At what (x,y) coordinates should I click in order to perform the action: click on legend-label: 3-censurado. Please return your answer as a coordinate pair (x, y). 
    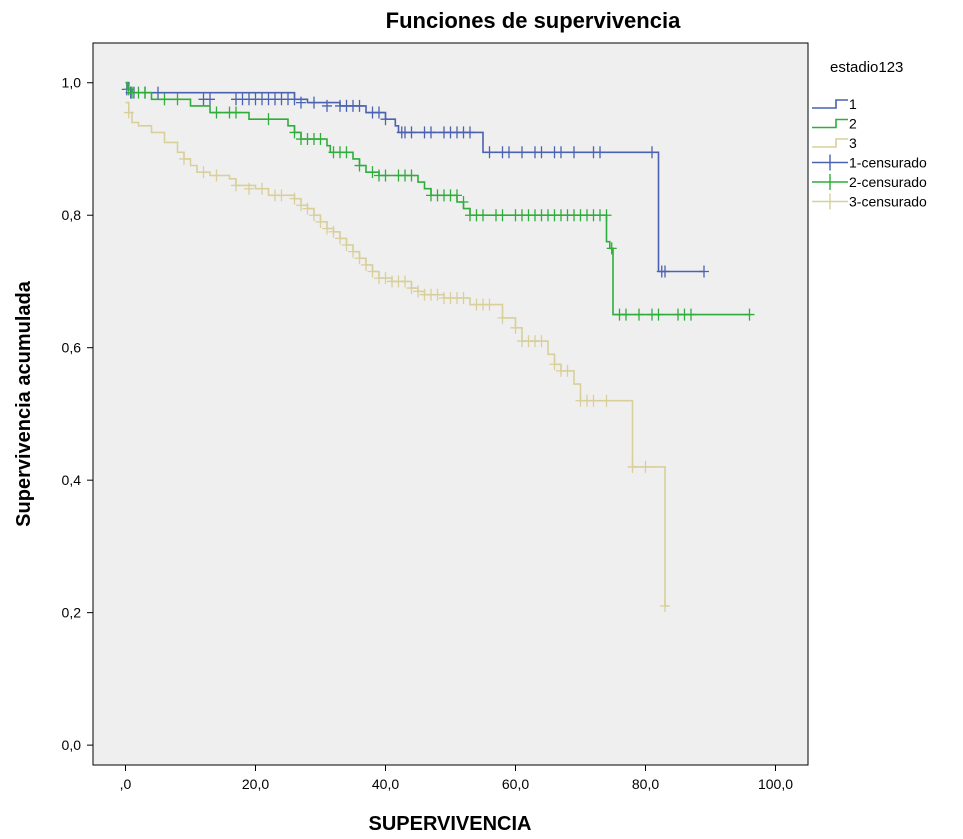
    Looking at the image, I should click on (888, 202).